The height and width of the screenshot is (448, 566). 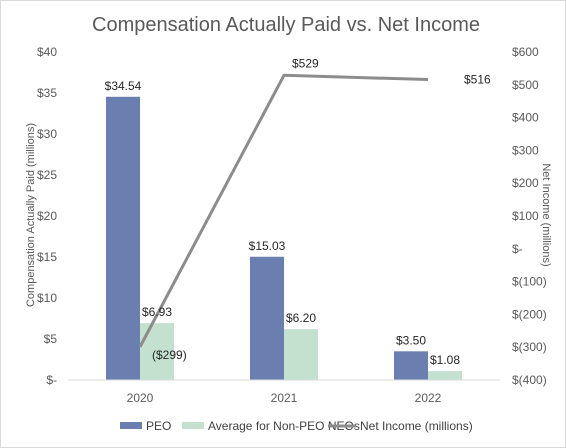 What do you see at coordinates (525, 118) in the screenshot?
I see `y2-tick-label: $400` at bounding box center [525, 118].